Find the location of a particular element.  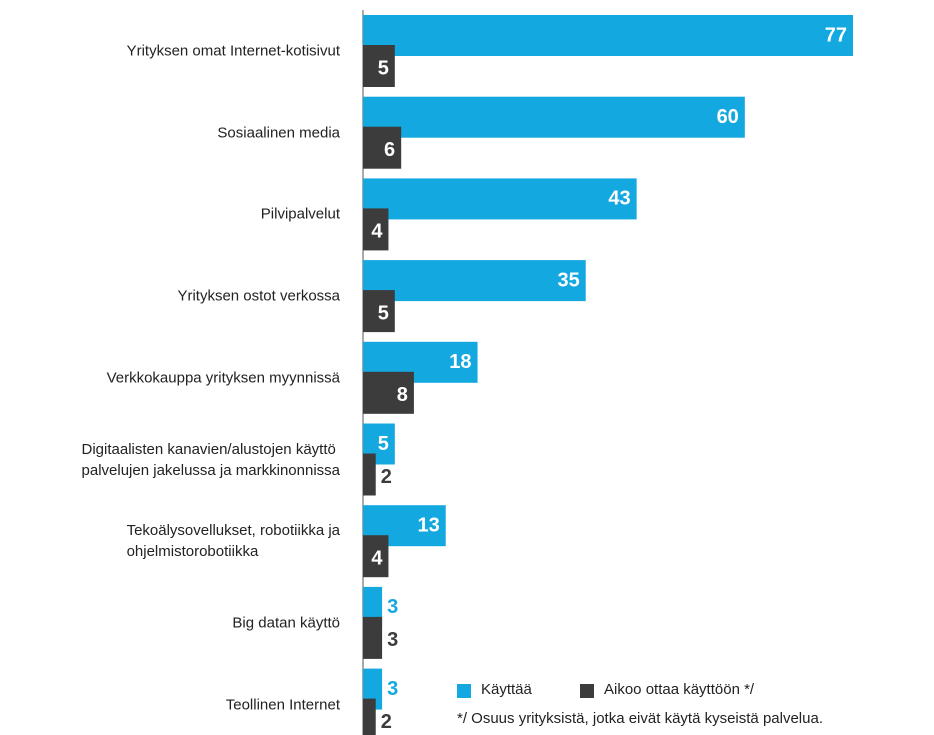

value-label: 6 is located at coordinates (389, 150).